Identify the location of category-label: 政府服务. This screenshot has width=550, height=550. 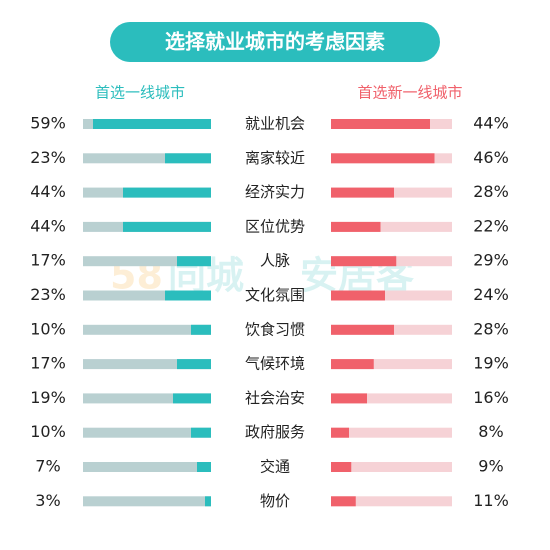
(275, 432).